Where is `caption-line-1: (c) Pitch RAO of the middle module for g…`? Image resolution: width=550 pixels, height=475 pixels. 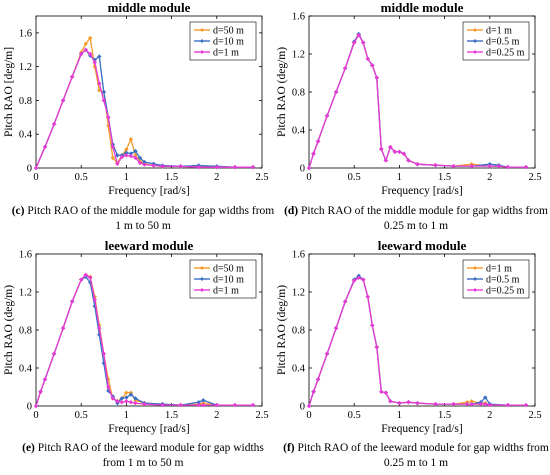
caption-line-1: (c) Pitch RAO of the middle module for g… is located at coordinates (143, 211).